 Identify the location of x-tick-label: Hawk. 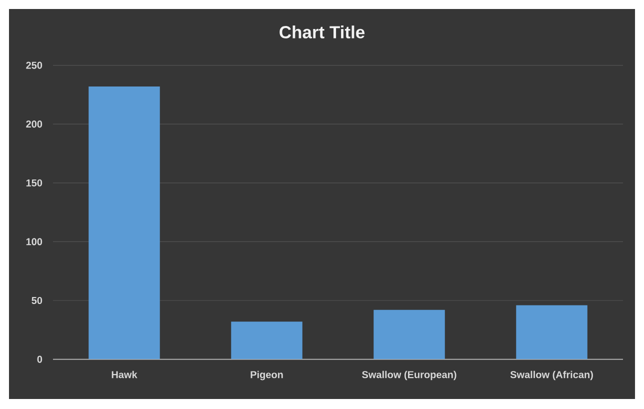
(125, 374).